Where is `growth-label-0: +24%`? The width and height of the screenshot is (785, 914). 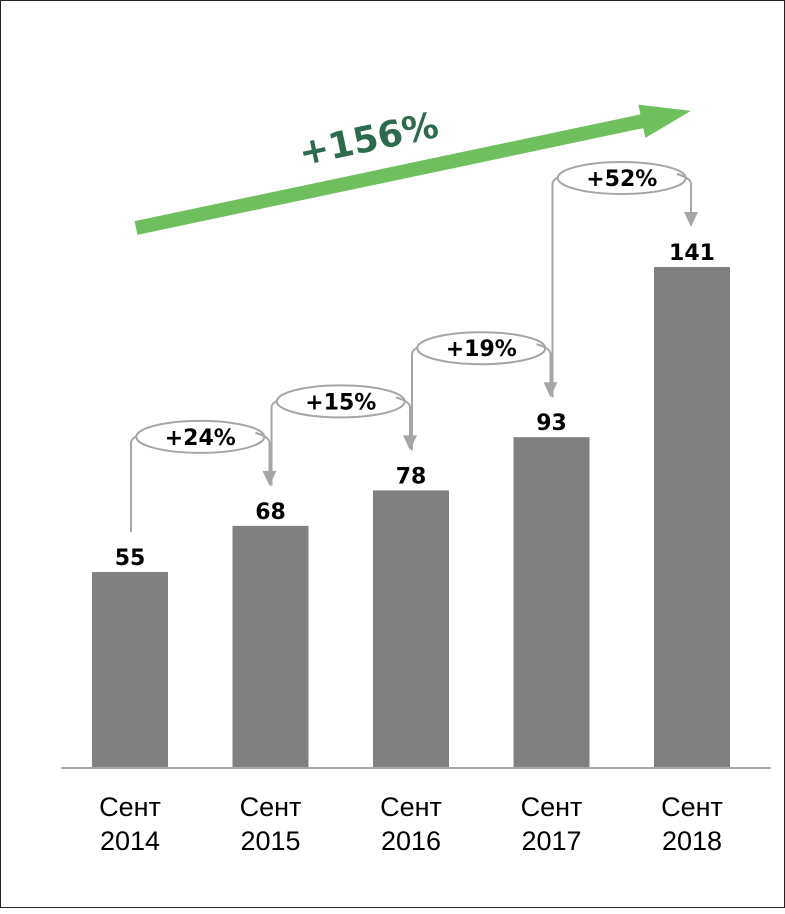 growth-label-0: +24% is located at coordinates (200, 438).